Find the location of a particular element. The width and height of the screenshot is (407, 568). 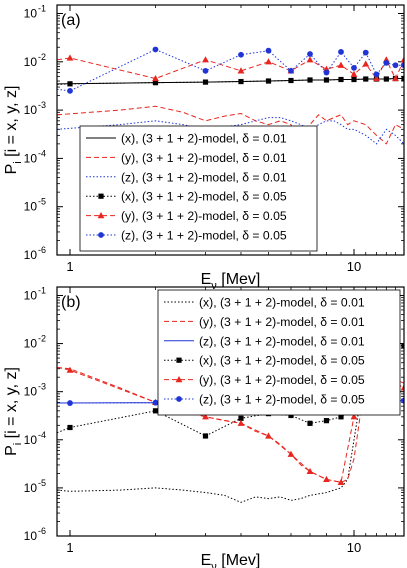

y-tick-label: 10⁻¹ is located at coordinates (35, 293).